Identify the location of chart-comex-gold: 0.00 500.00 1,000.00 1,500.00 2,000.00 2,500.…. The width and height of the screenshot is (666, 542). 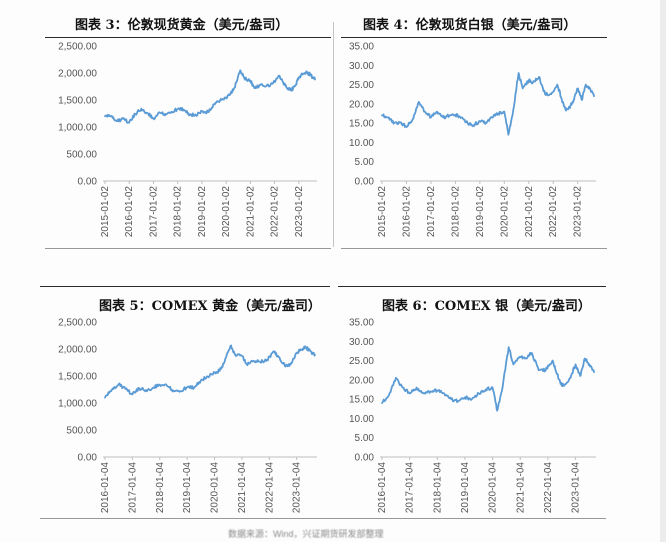
(187, 416).